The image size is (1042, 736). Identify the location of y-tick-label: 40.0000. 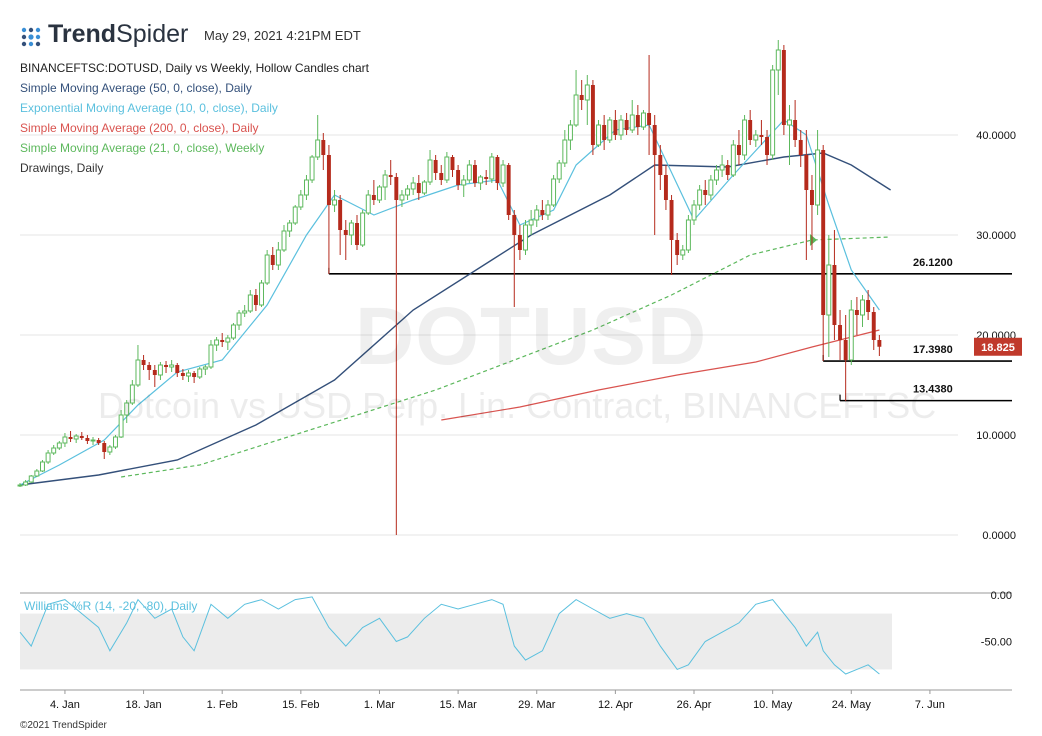
(996, 136).